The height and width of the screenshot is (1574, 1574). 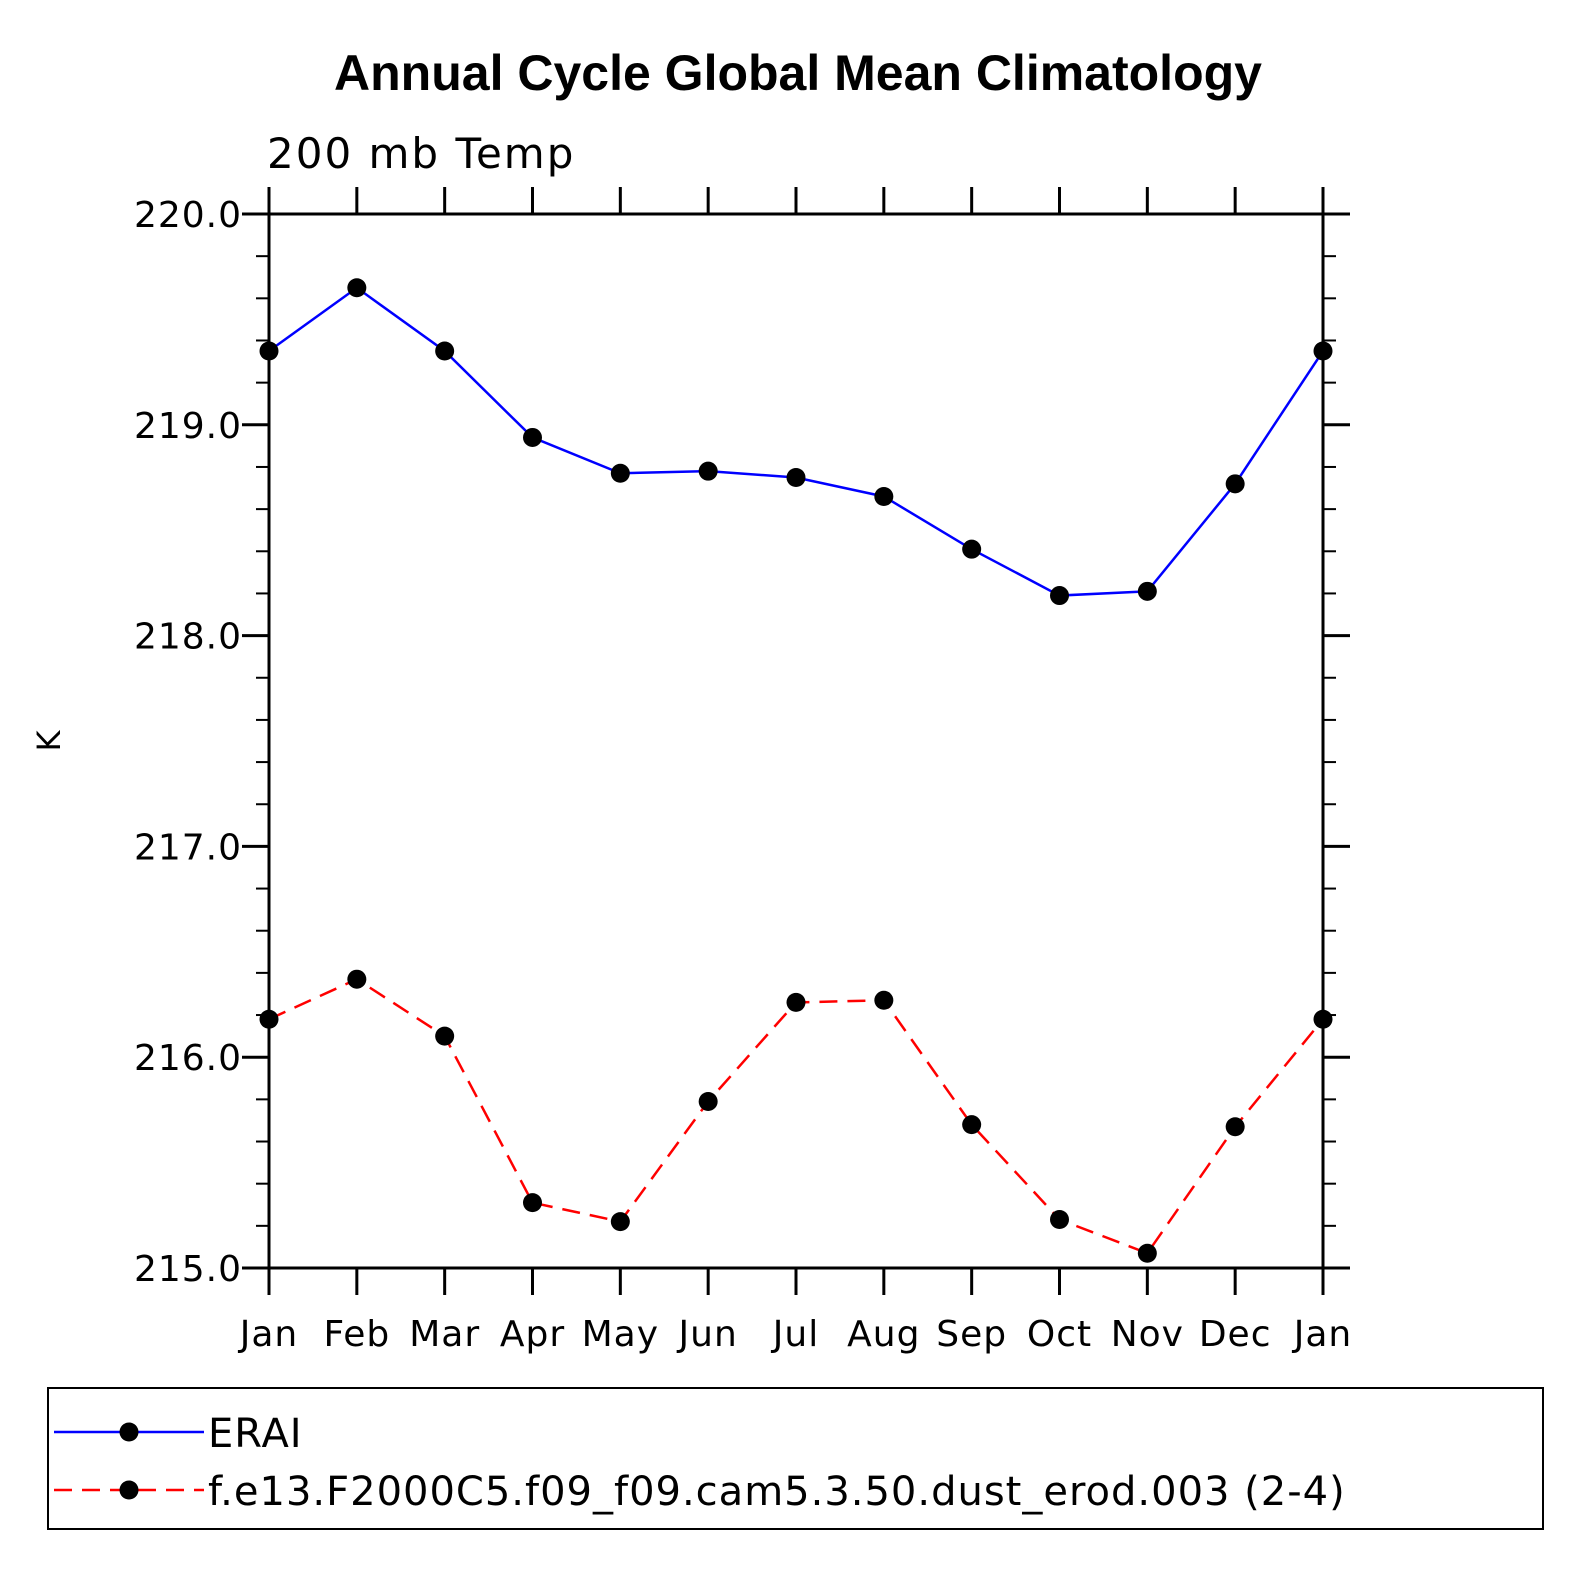 I want to click on x-tick-label: Aug, so click(x=883, y=1334).